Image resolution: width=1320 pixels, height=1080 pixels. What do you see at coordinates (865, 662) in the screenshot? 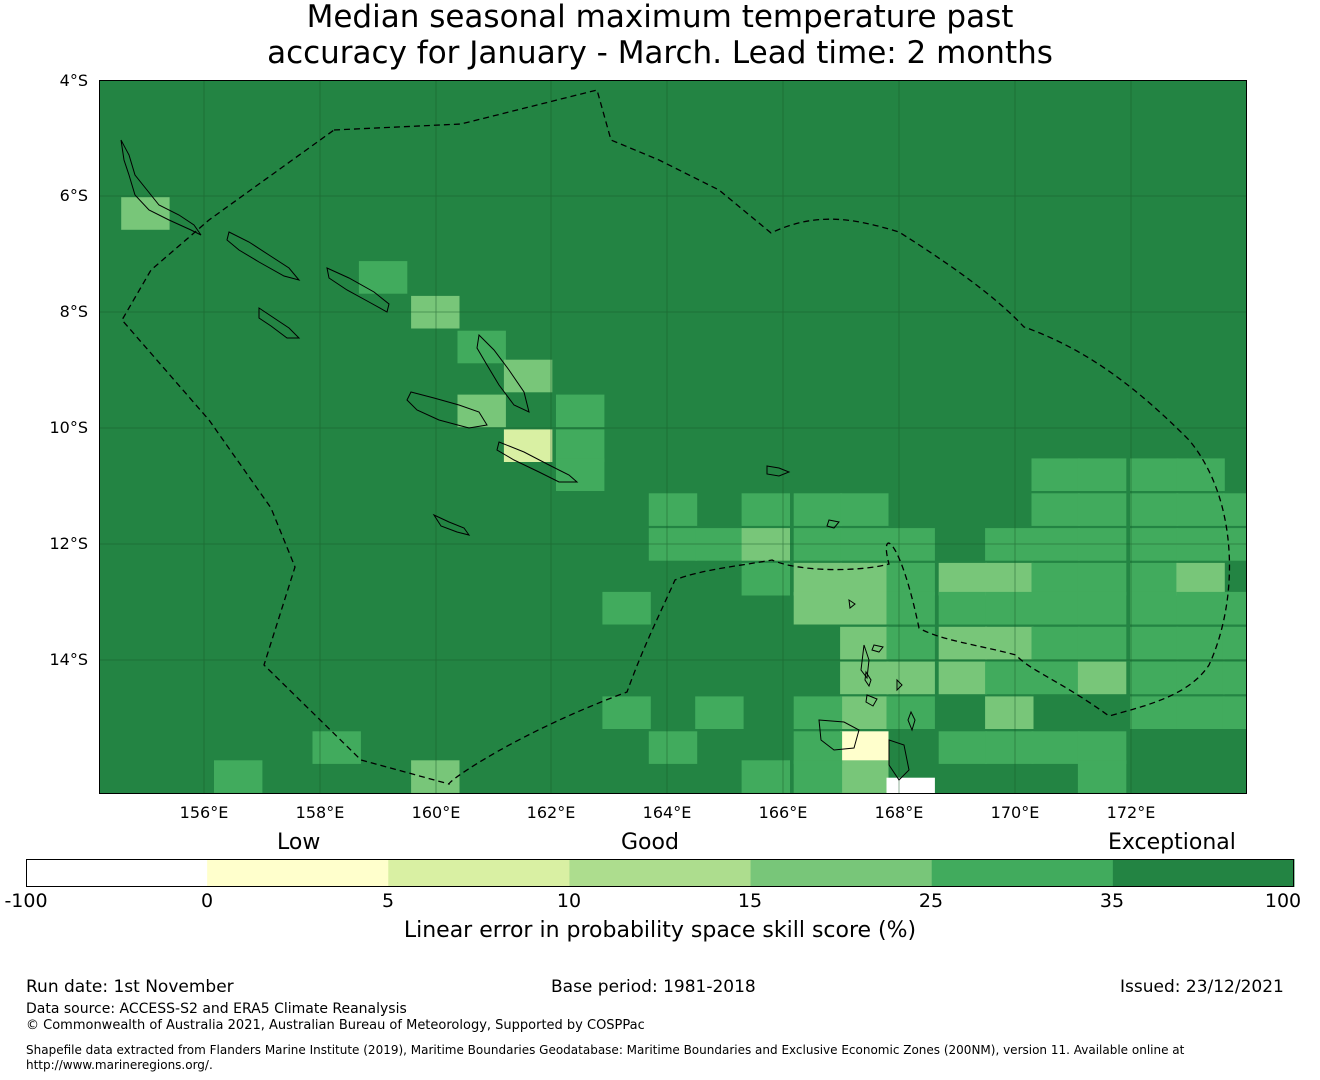
I see `vanuatu-islet-a` at bounding box center [865, 662].